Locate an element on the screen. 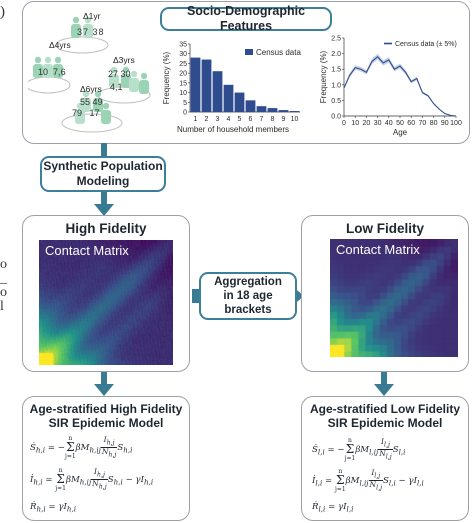 Image resolution: width=474 pixels, height=523 pixels. socio-title-box: Socio-Demographic Features is located at coordinates (246, 18).